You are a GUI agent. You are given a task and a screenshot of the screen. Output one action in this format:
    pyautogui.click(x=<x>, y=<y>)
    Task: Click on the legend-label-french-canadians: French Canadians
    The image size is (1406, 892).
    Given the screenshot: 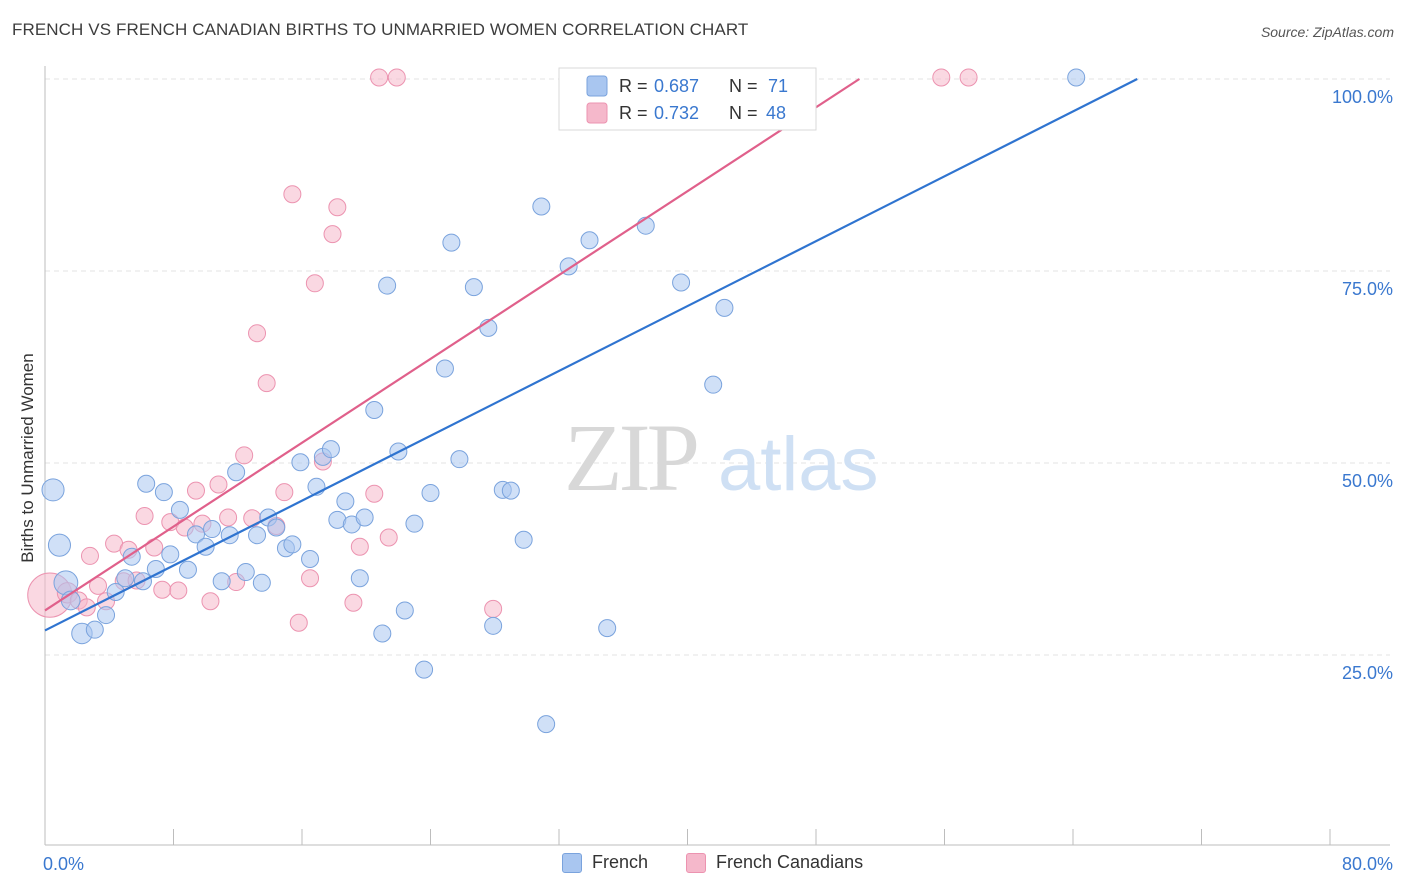 What is the action you would take?
    pyautogui.click(x=790, y=862)
    